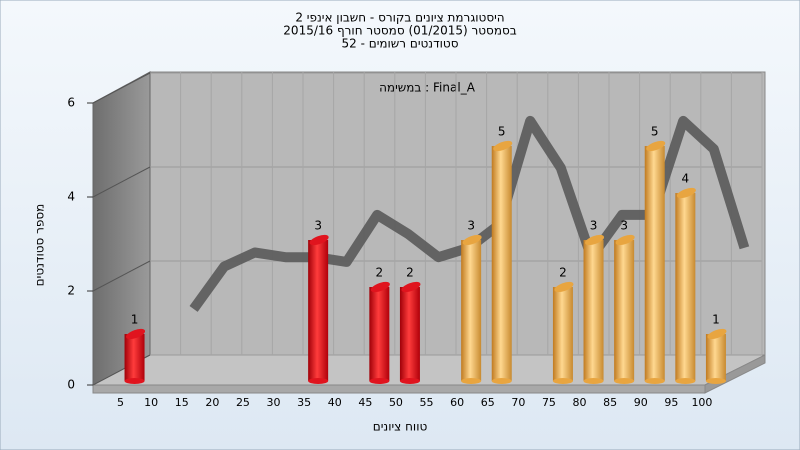 The image size is (800, 450). I want to click on chart-subtitle: סטודנטים רשומים - 52, so click(399, 44).